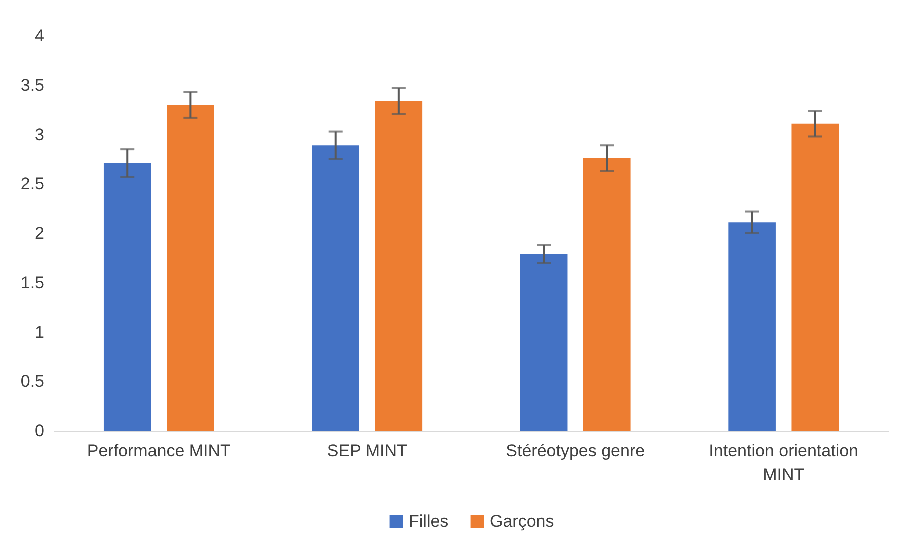 The height and width of the screenshot is (546, 919). I want to click on legend-label: Garçons, so click(522, 521).